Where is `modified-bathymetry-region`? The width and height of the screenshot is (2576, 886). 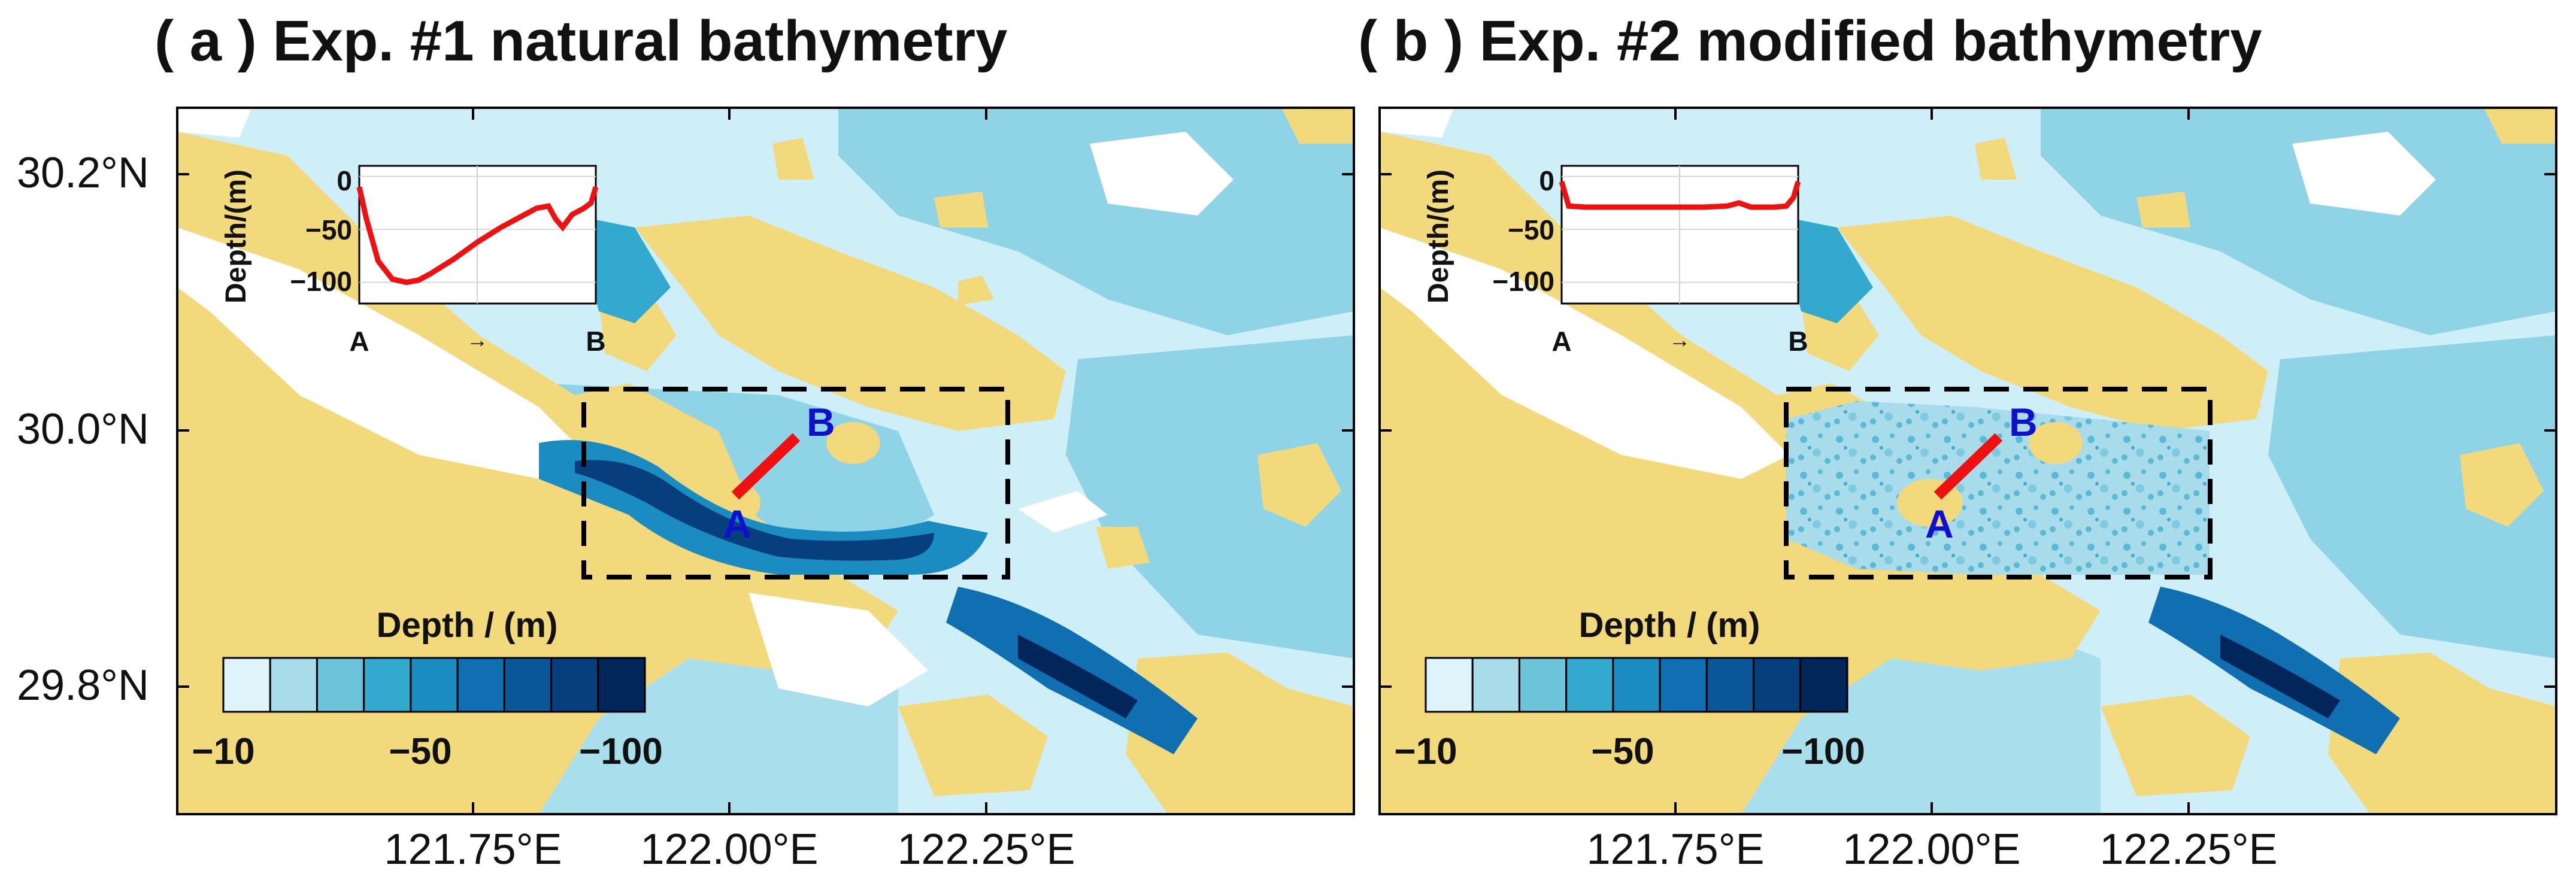 modified-bathymetry-region is located at coordinates (1998, 488).